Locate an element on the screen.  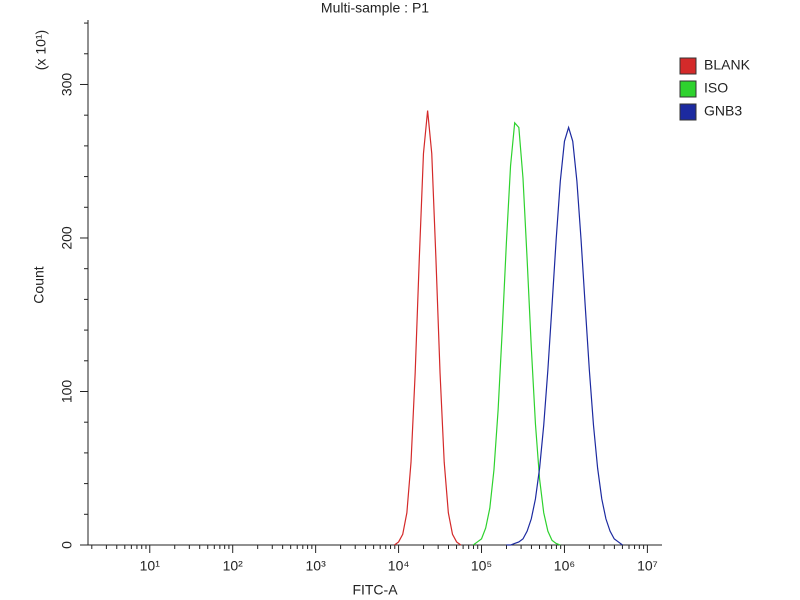
x-tick-label: 10³ is located at coordinates (316, 566).